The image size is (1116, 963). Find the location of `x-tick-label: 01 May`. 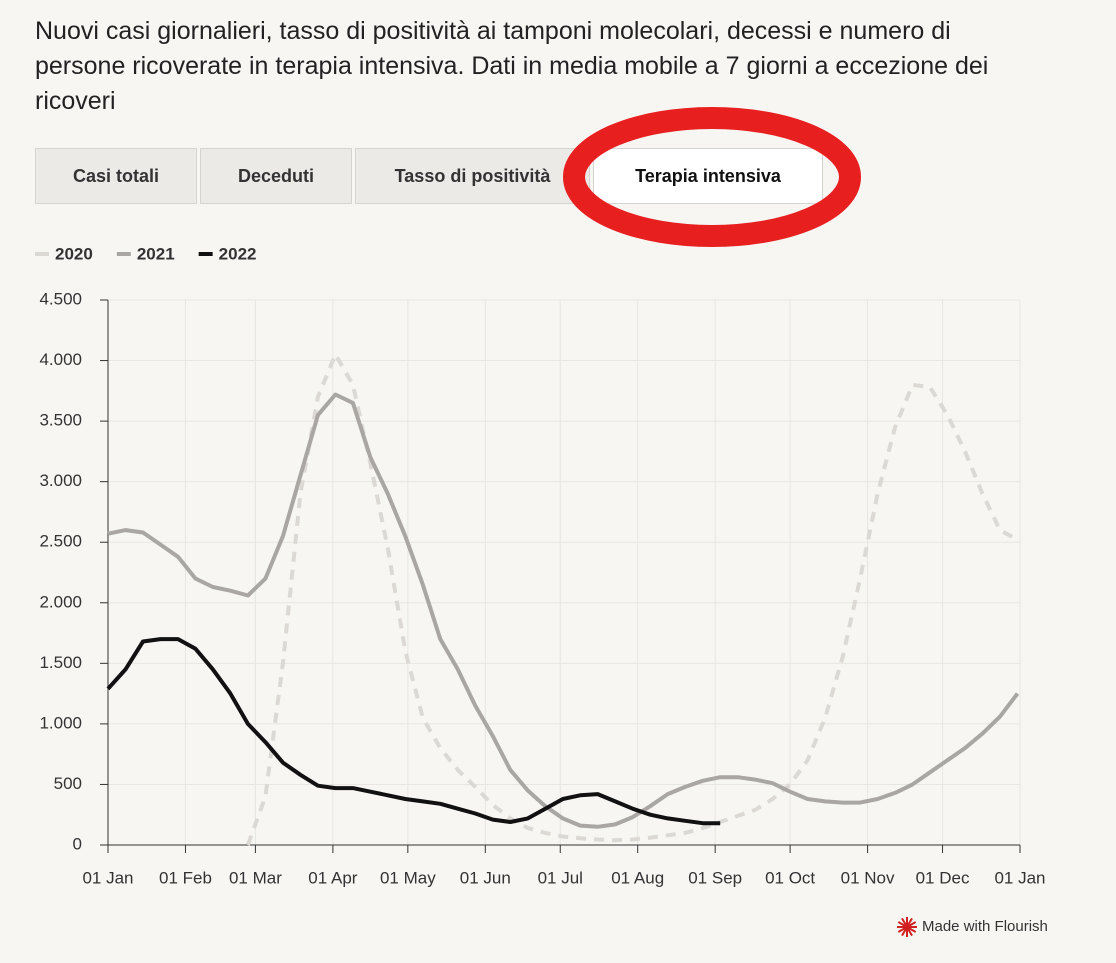

x-tick-label: 01 May is located at coordinates (408, 877).